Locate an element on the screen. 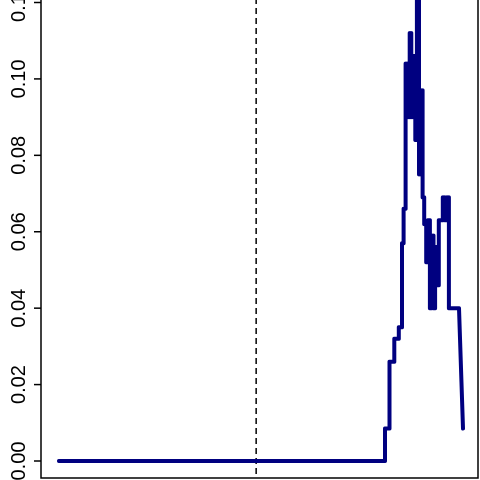 This screenshot has width=480, height=480. y-axis: 0.00 0.02 0.04 0.06 0.08 0.10 0.12 is located at coordinates (24, 240).